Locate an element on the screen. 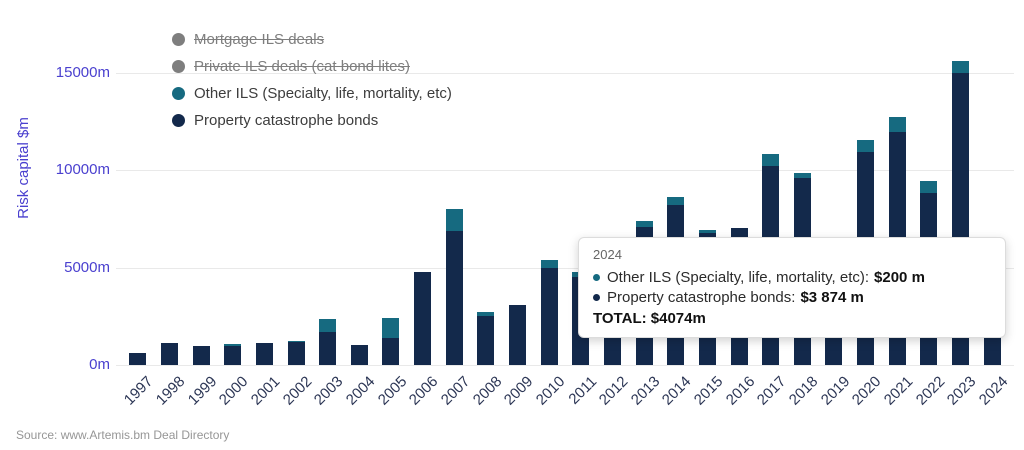  bar-2005 is located at coordinates (391, 341).